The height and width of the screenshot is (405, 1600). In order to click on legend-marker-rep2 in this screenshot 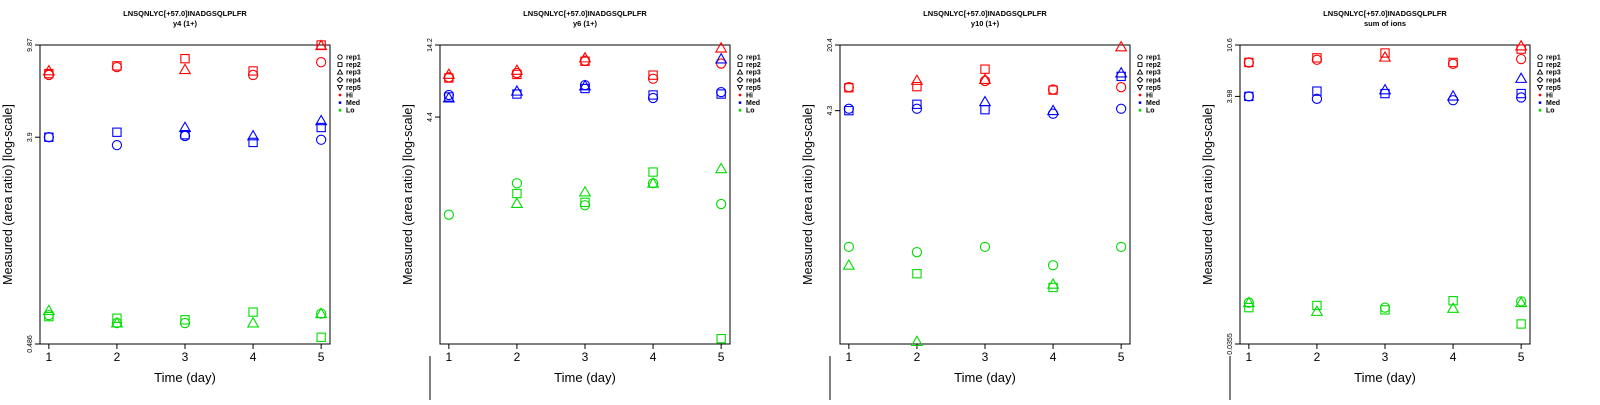, I will do `click(1140, 65)`.